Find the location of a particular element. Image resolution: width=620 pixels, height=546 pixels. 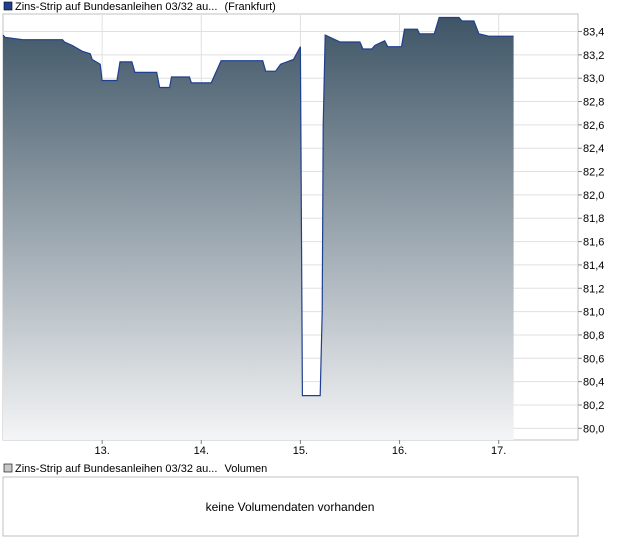

y-tick-label: 82,6 is located at coordinates (593, 126).